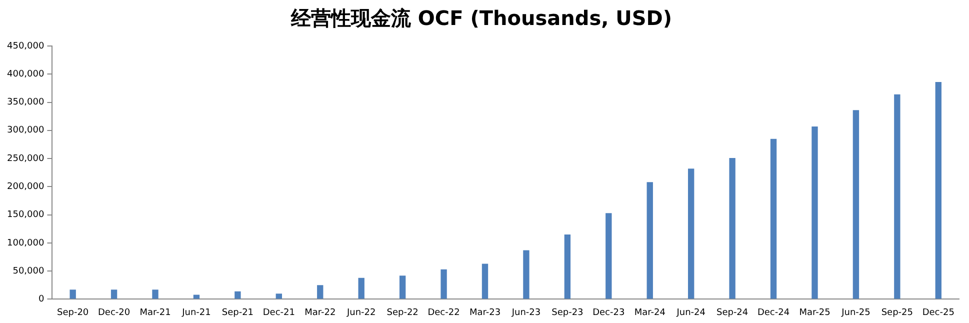 This screenshot has width=969, height=323. Describe the element at coordinates (28, 271) in the screenshot. I see `y-tick-label: 50,000` at that location.